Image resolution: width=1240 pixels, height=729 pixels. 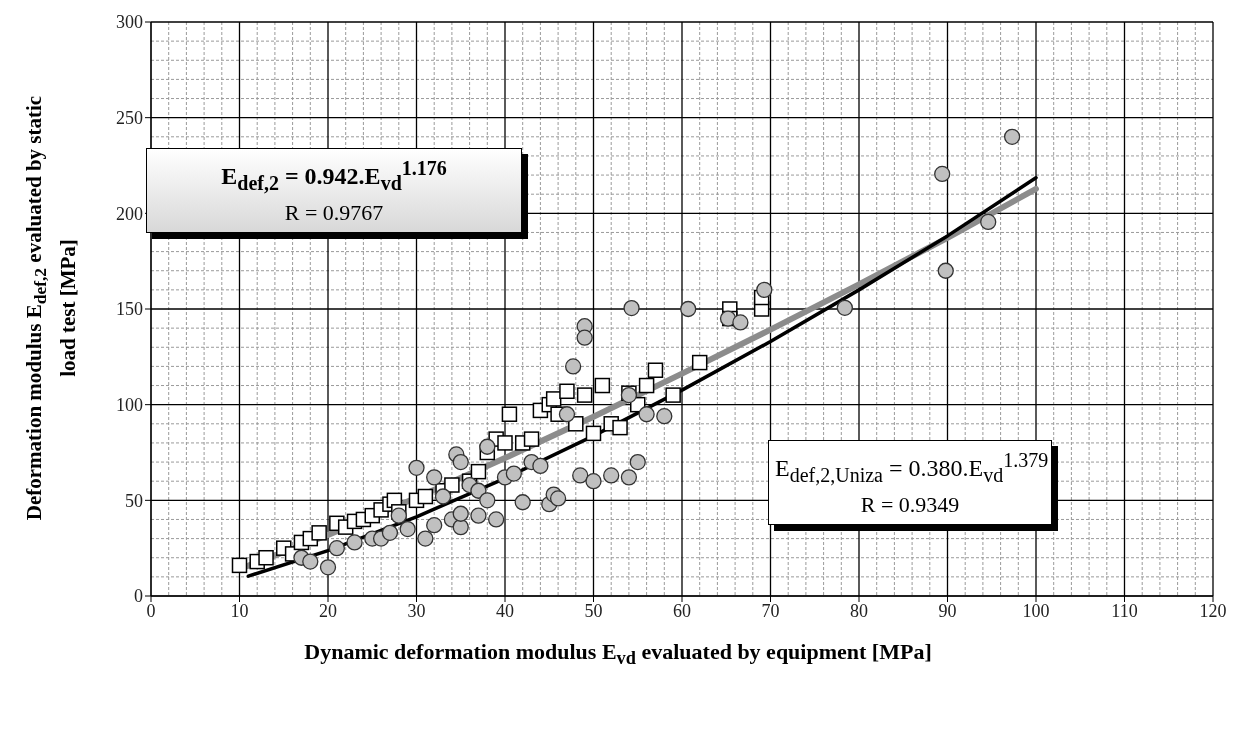 I want to click on y-tick-label: 50, so click(x=134, y=500).